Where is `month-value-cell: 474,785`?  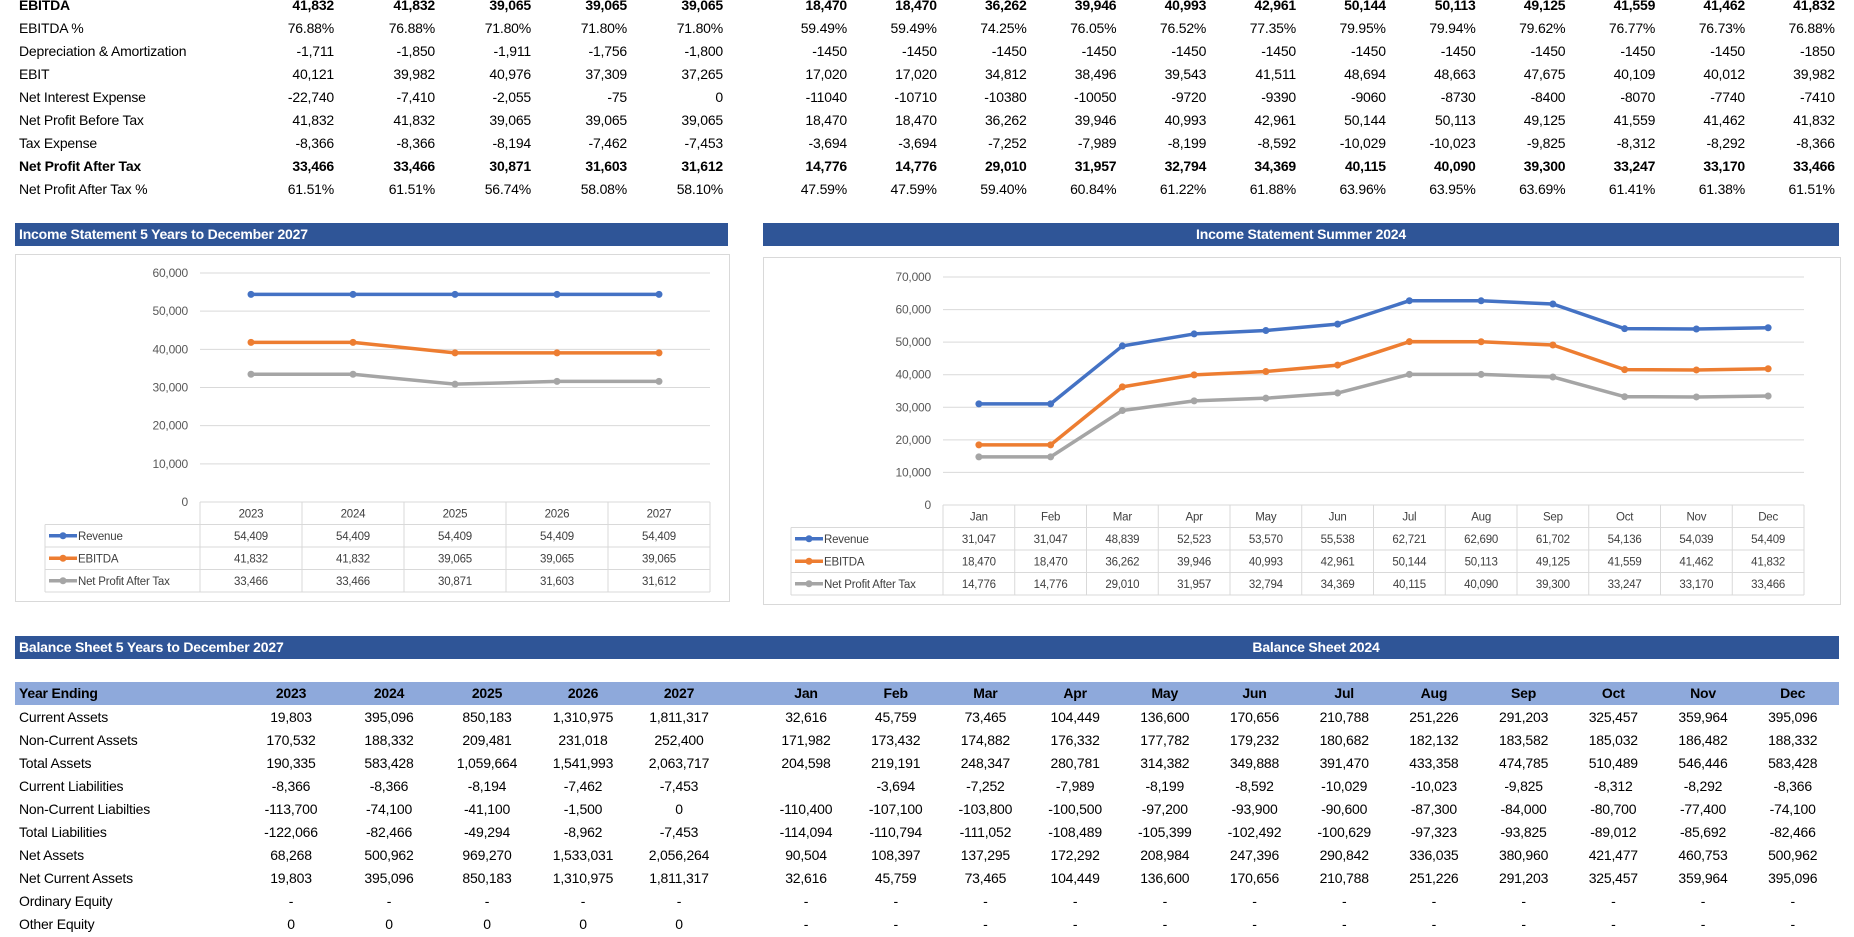
month-value-cell: 474,785 is located at coordinates (1523, 763).